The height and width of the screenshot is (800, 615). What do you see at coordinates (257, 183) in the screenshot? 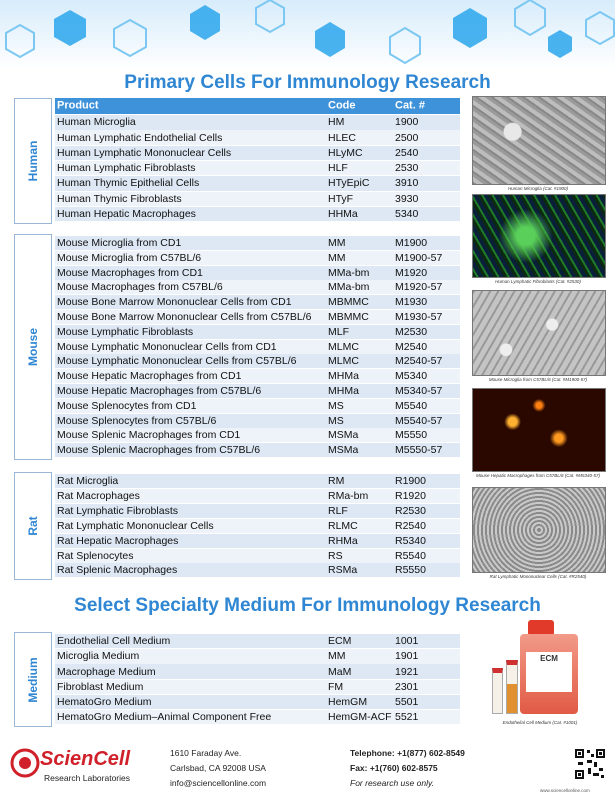
I see `table-row: Human Thymic Epithelial Cells HTyEpiC 3910` at bounding box center [257, 183].